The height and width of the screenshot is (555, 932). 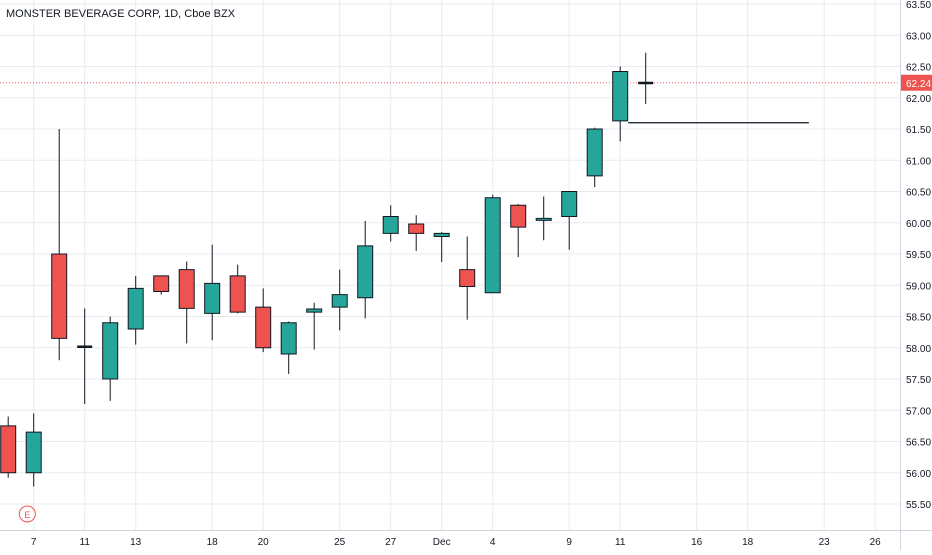 What do you see at coordinates (918, 474) in the screenshot?
I see `y-tick-label: 56.00` at bounding box center [918, 474].